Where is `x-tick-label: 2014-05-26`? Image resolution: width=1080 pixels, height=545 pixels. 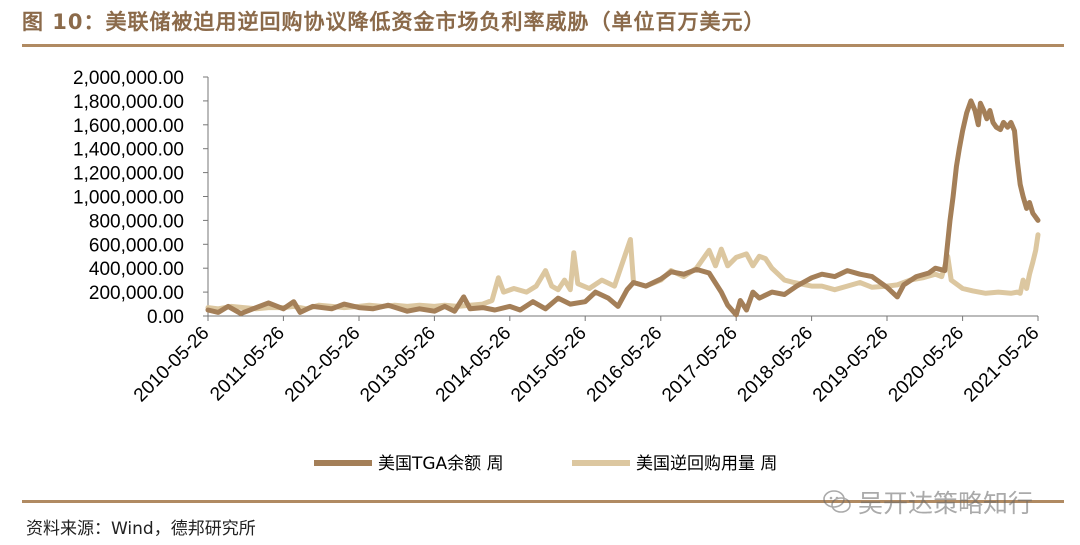
x-tick-label: 2014-05-26 is located at coordinates (474, 365).